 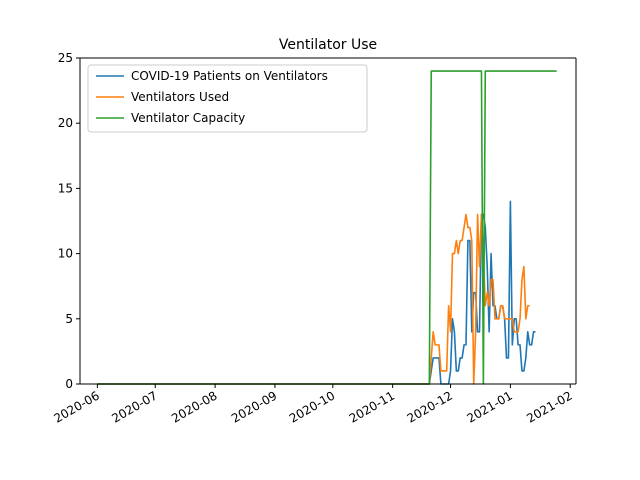 What do you see at coordinates (372, 406) in the screenshot?
I see `x-tick-label: 2020-11` at bounding box center [372, 406].